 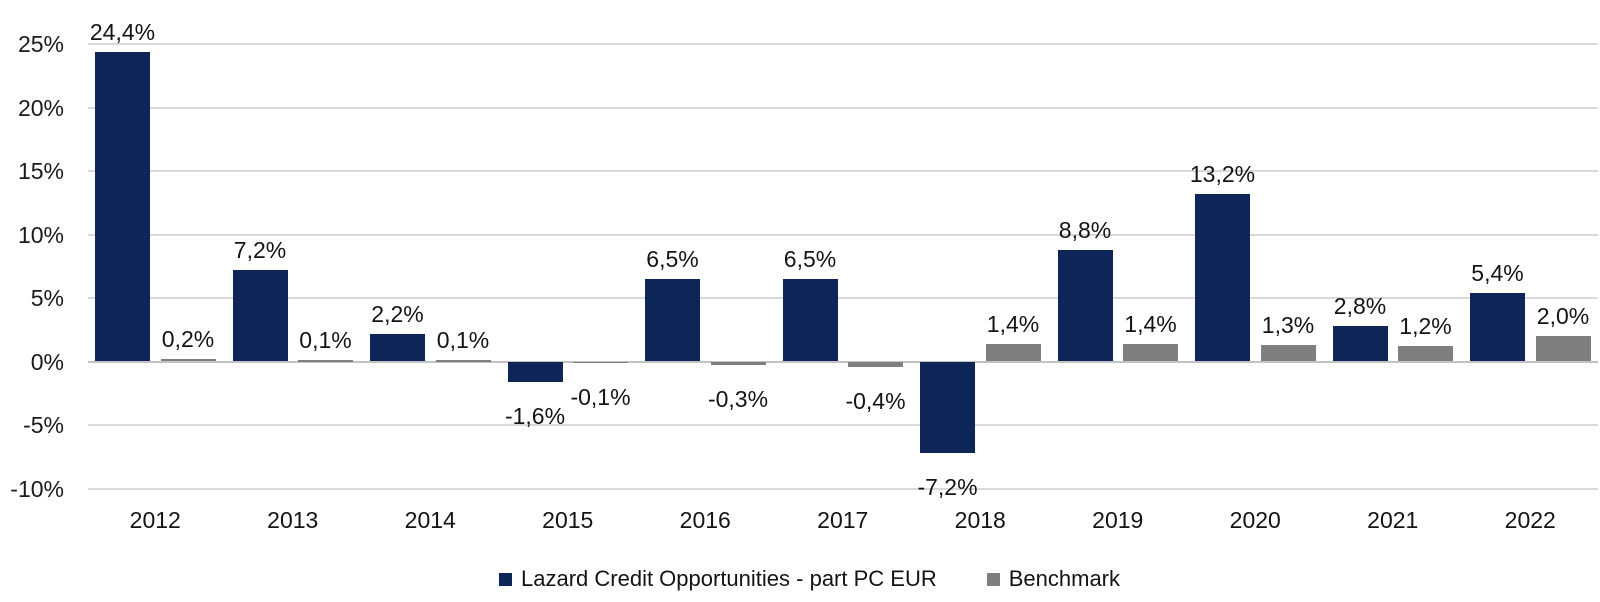 What do you see at coordinates (122, 31) in the screenshot?
I see `fund-value-label: 24,4%` at bounding box center [122, 31].